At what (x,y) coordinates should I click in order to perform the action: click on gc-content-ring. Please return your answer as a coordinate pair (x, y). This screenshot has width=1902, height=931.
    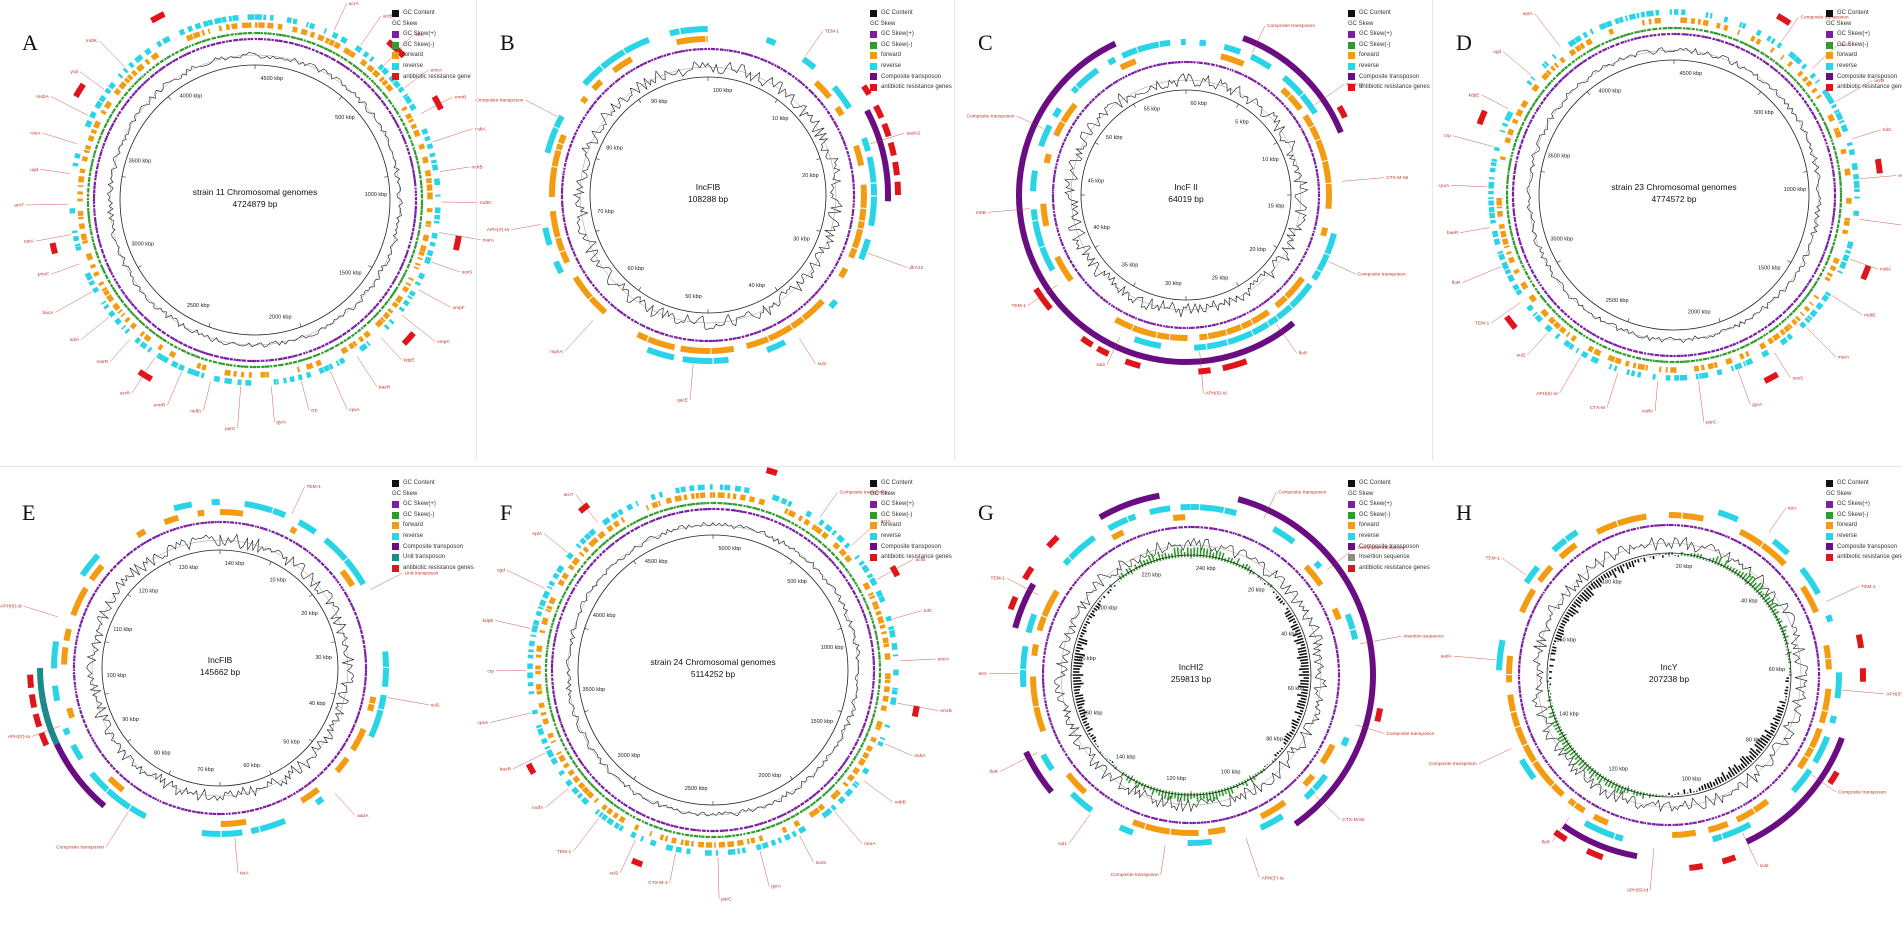
    Looking at the image, I should click on (1669, 674).